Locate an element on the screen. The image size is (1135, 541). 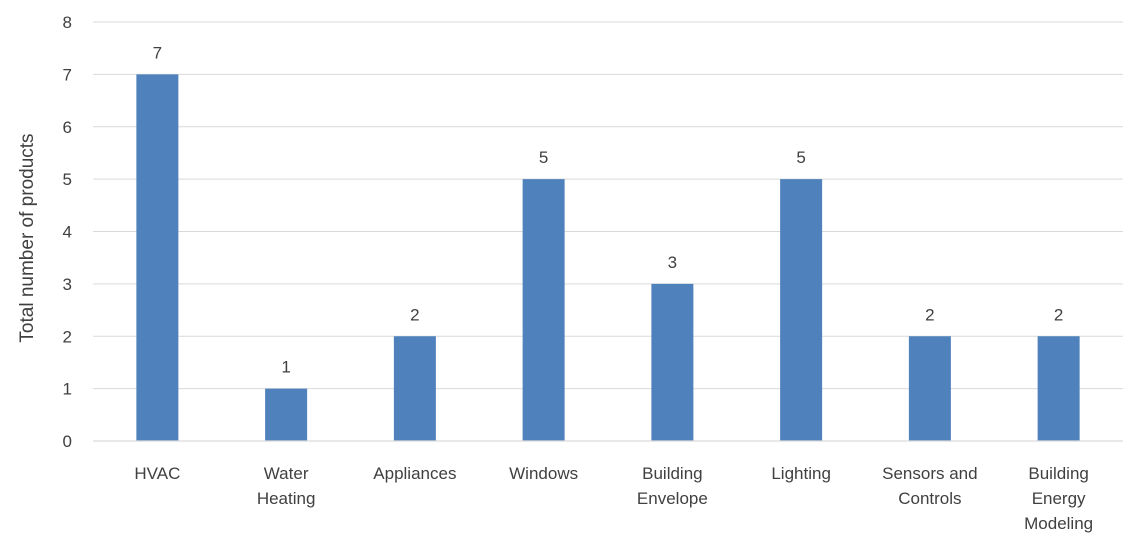
x-tick-label: Sensors and Controls is located at coordinates (929, 486).